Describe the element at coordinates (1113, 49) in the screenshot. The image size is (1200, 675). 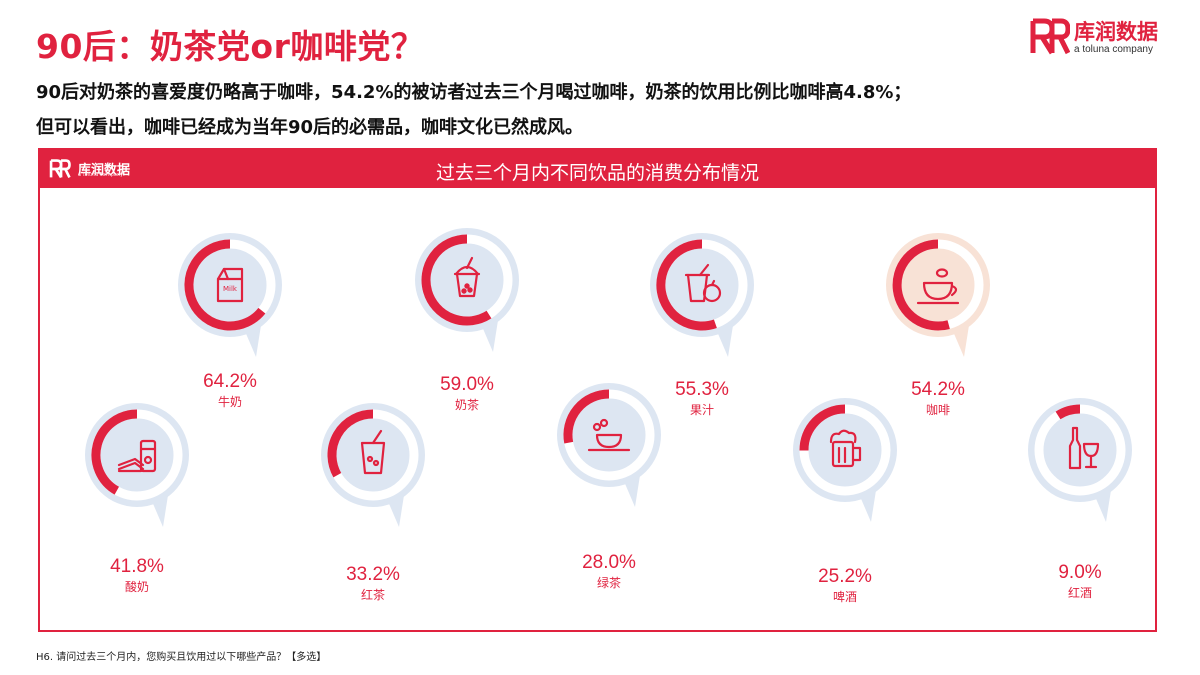
I see `brand-subtitle: a toluna company` at that location.